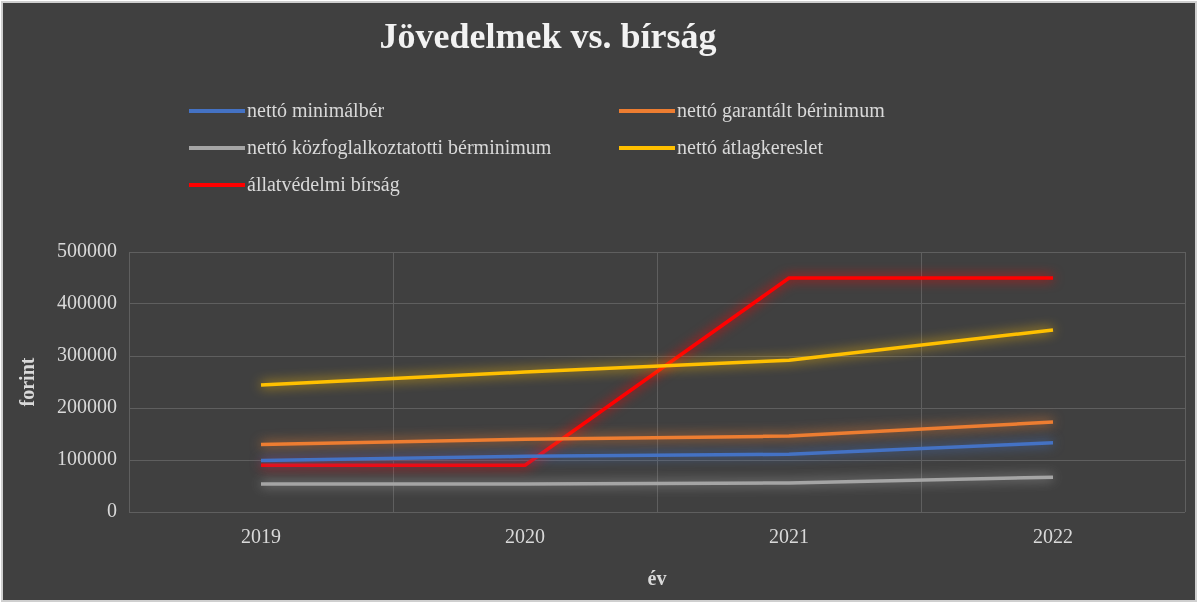 The width and height of the screenshot is (1200, 605). I want to click on x-tick-label: 2022, so click(1053, 536).